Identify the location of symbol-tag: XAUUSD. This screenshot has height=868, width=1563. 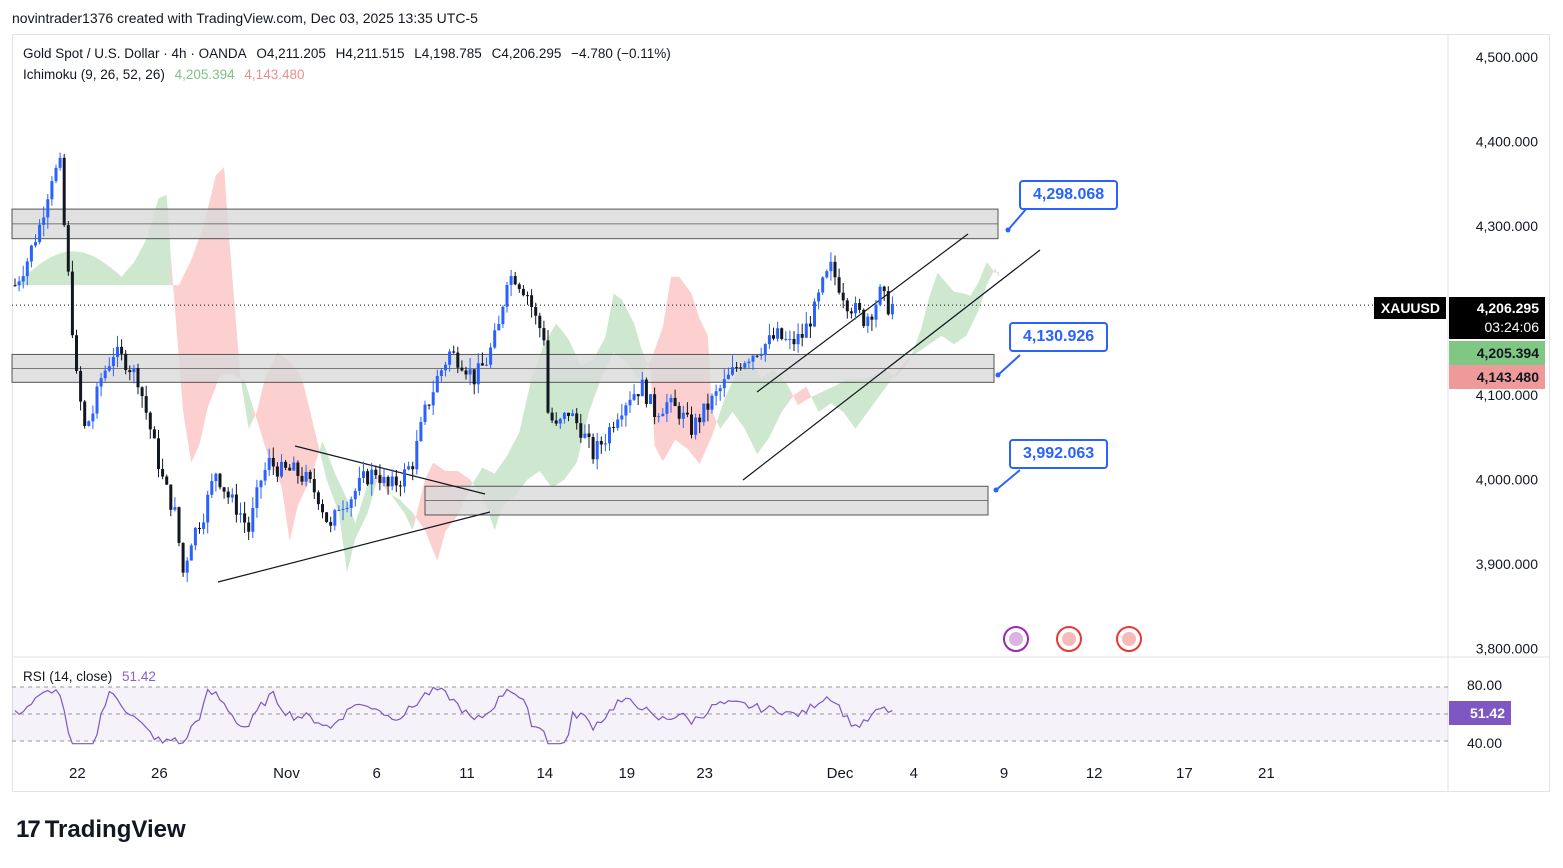
(1410, 308).